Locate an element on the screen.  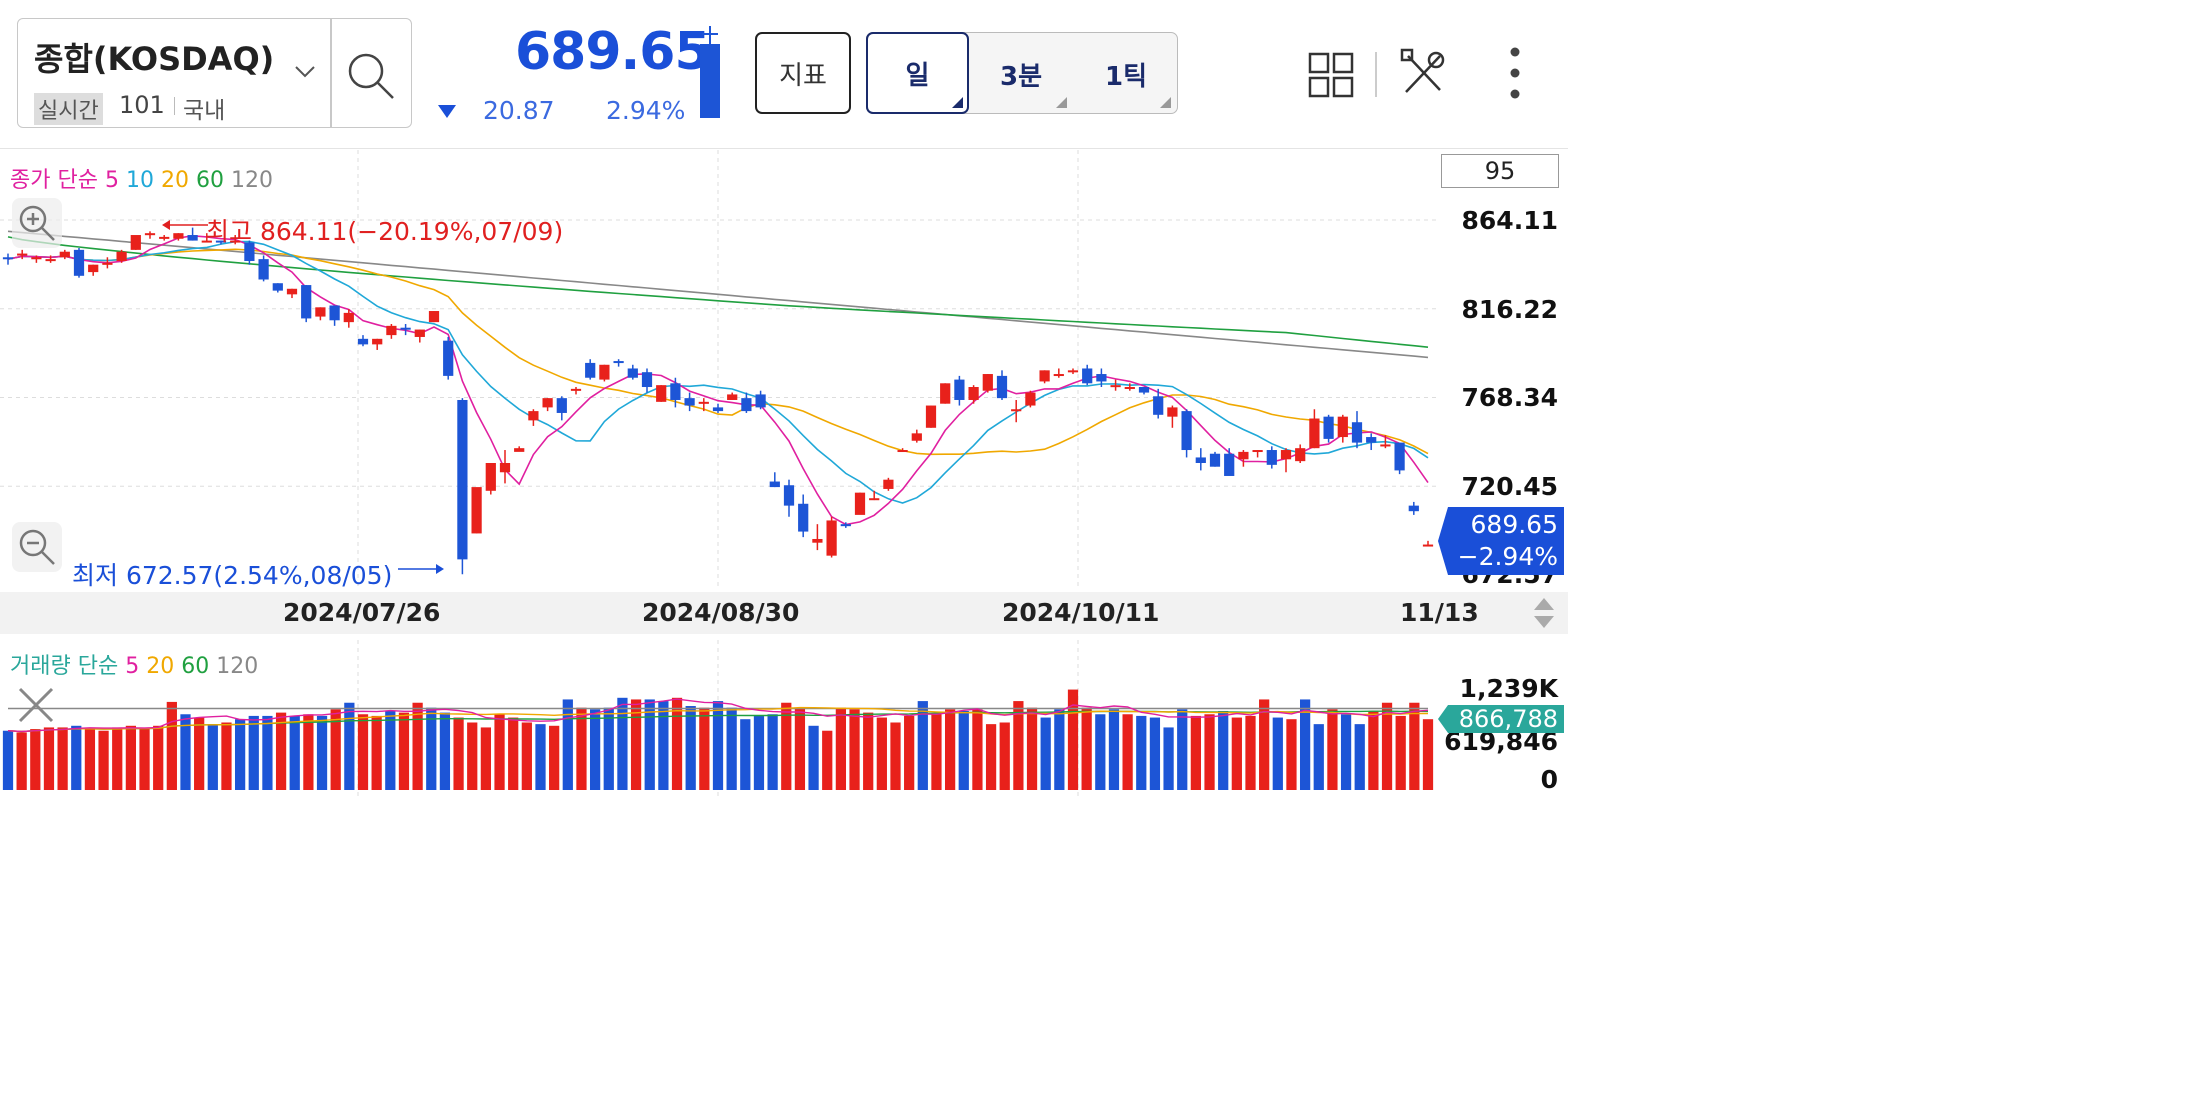
market-region: 국내 is located at coordinates (204, 111).